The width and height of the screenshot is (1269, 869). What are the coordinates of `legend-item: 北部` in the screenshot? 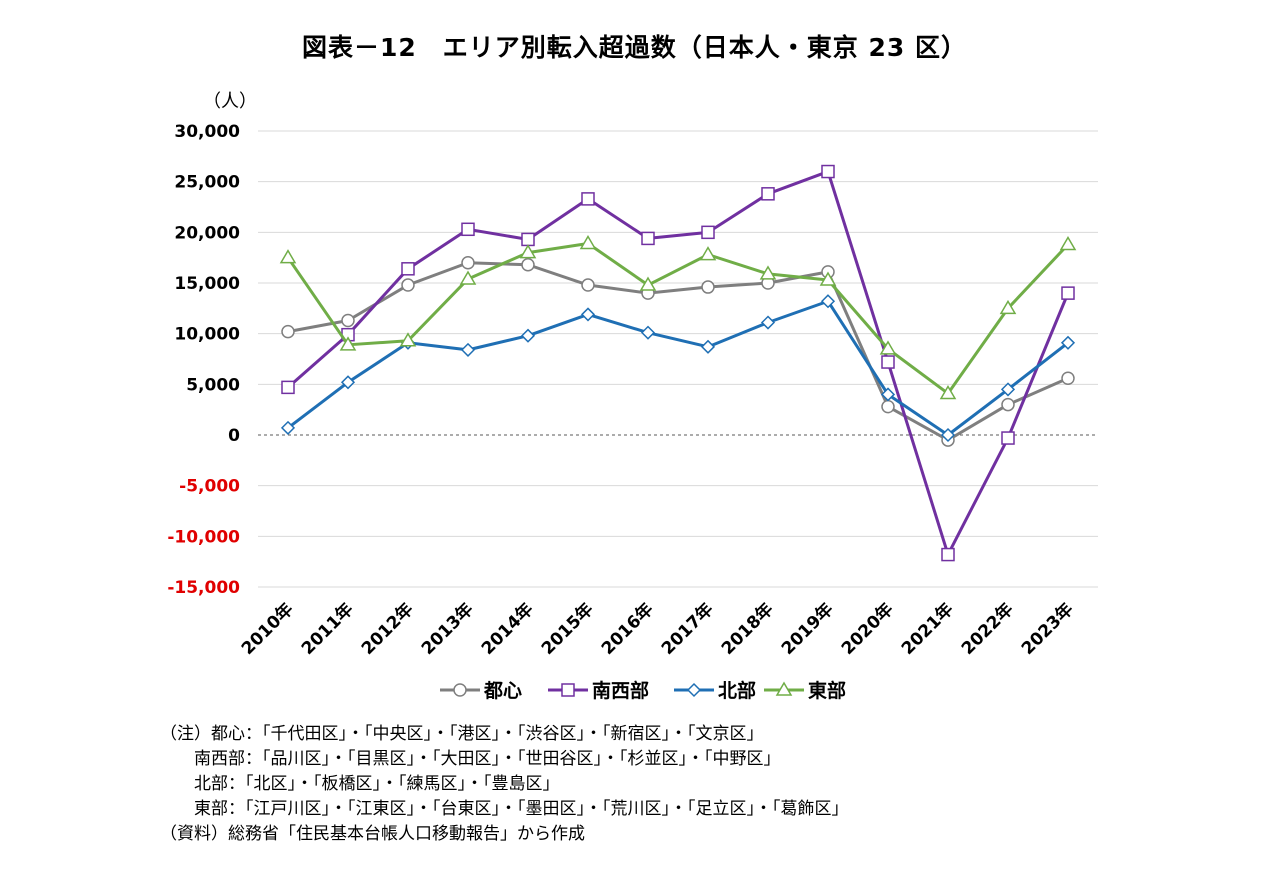 It's located at (715, 690).